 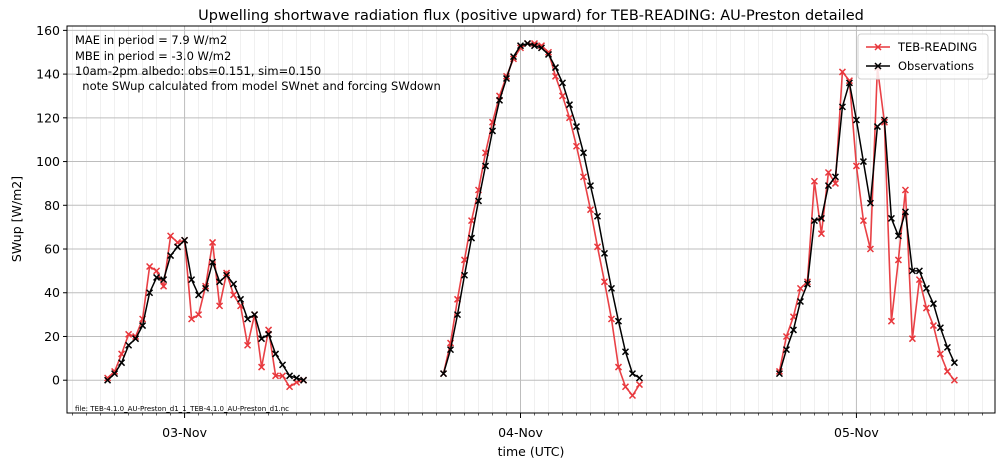 What do you see at coordinates (48, 74) in the screenshot?
I see `y-tick-label: 140` at bounding box center [48, 74].